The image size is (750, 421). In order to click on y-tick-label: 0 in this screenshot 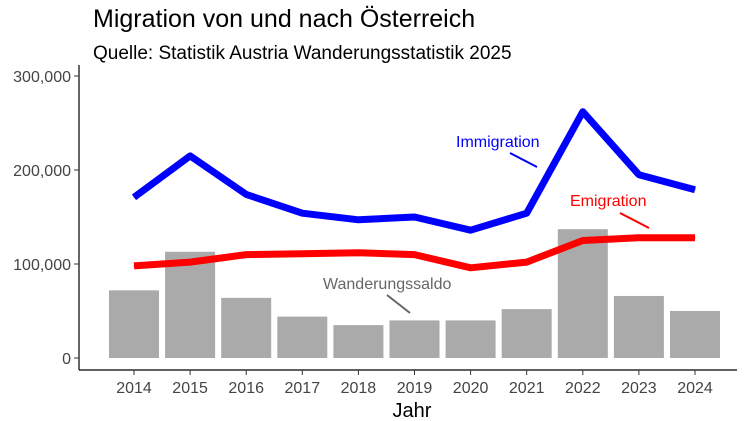, I will do `click(66, 359)`.